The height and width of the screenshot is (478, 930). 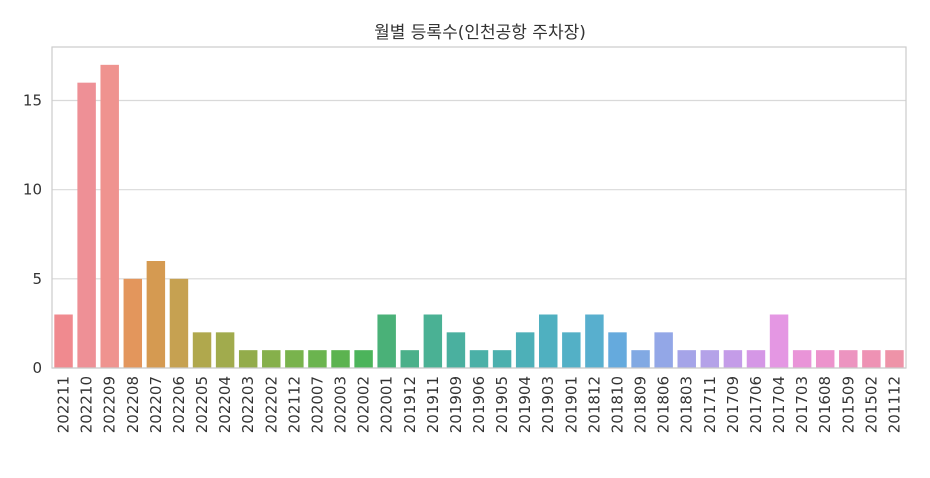 I want to click on x-tick-label: 201809, so click(x=641, y=404).